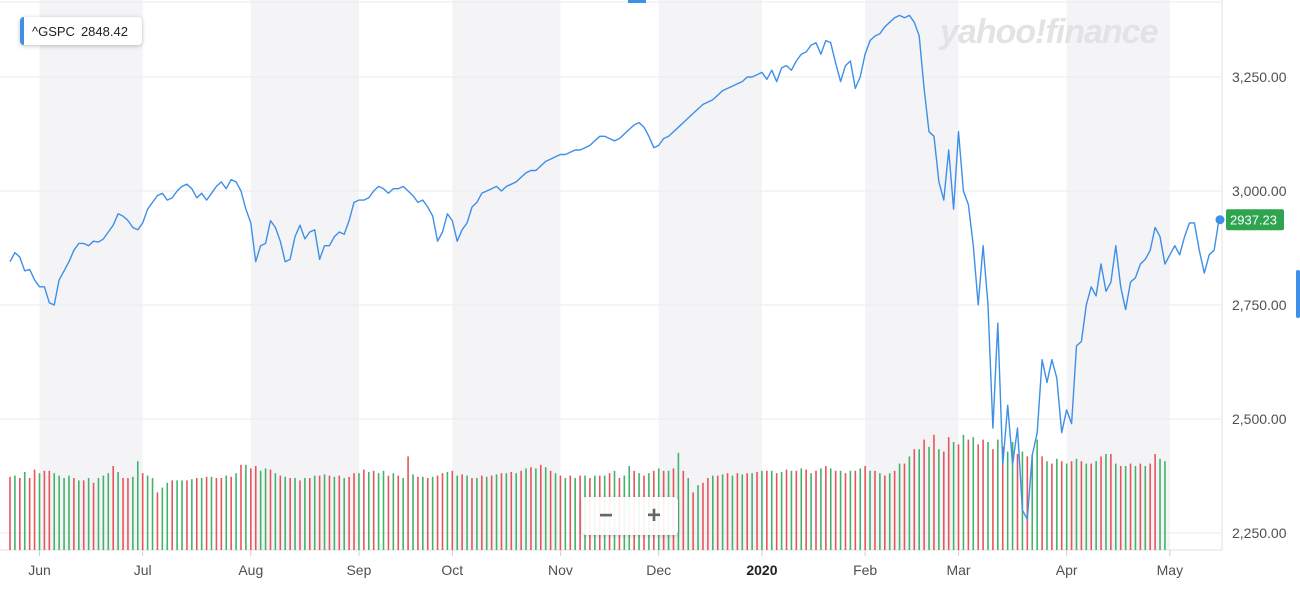 This screenshot has width=1300, height=604. Describe the element at coordinates (630, 516) in the screenshot. I see `zoom-controls: − +` at that location.